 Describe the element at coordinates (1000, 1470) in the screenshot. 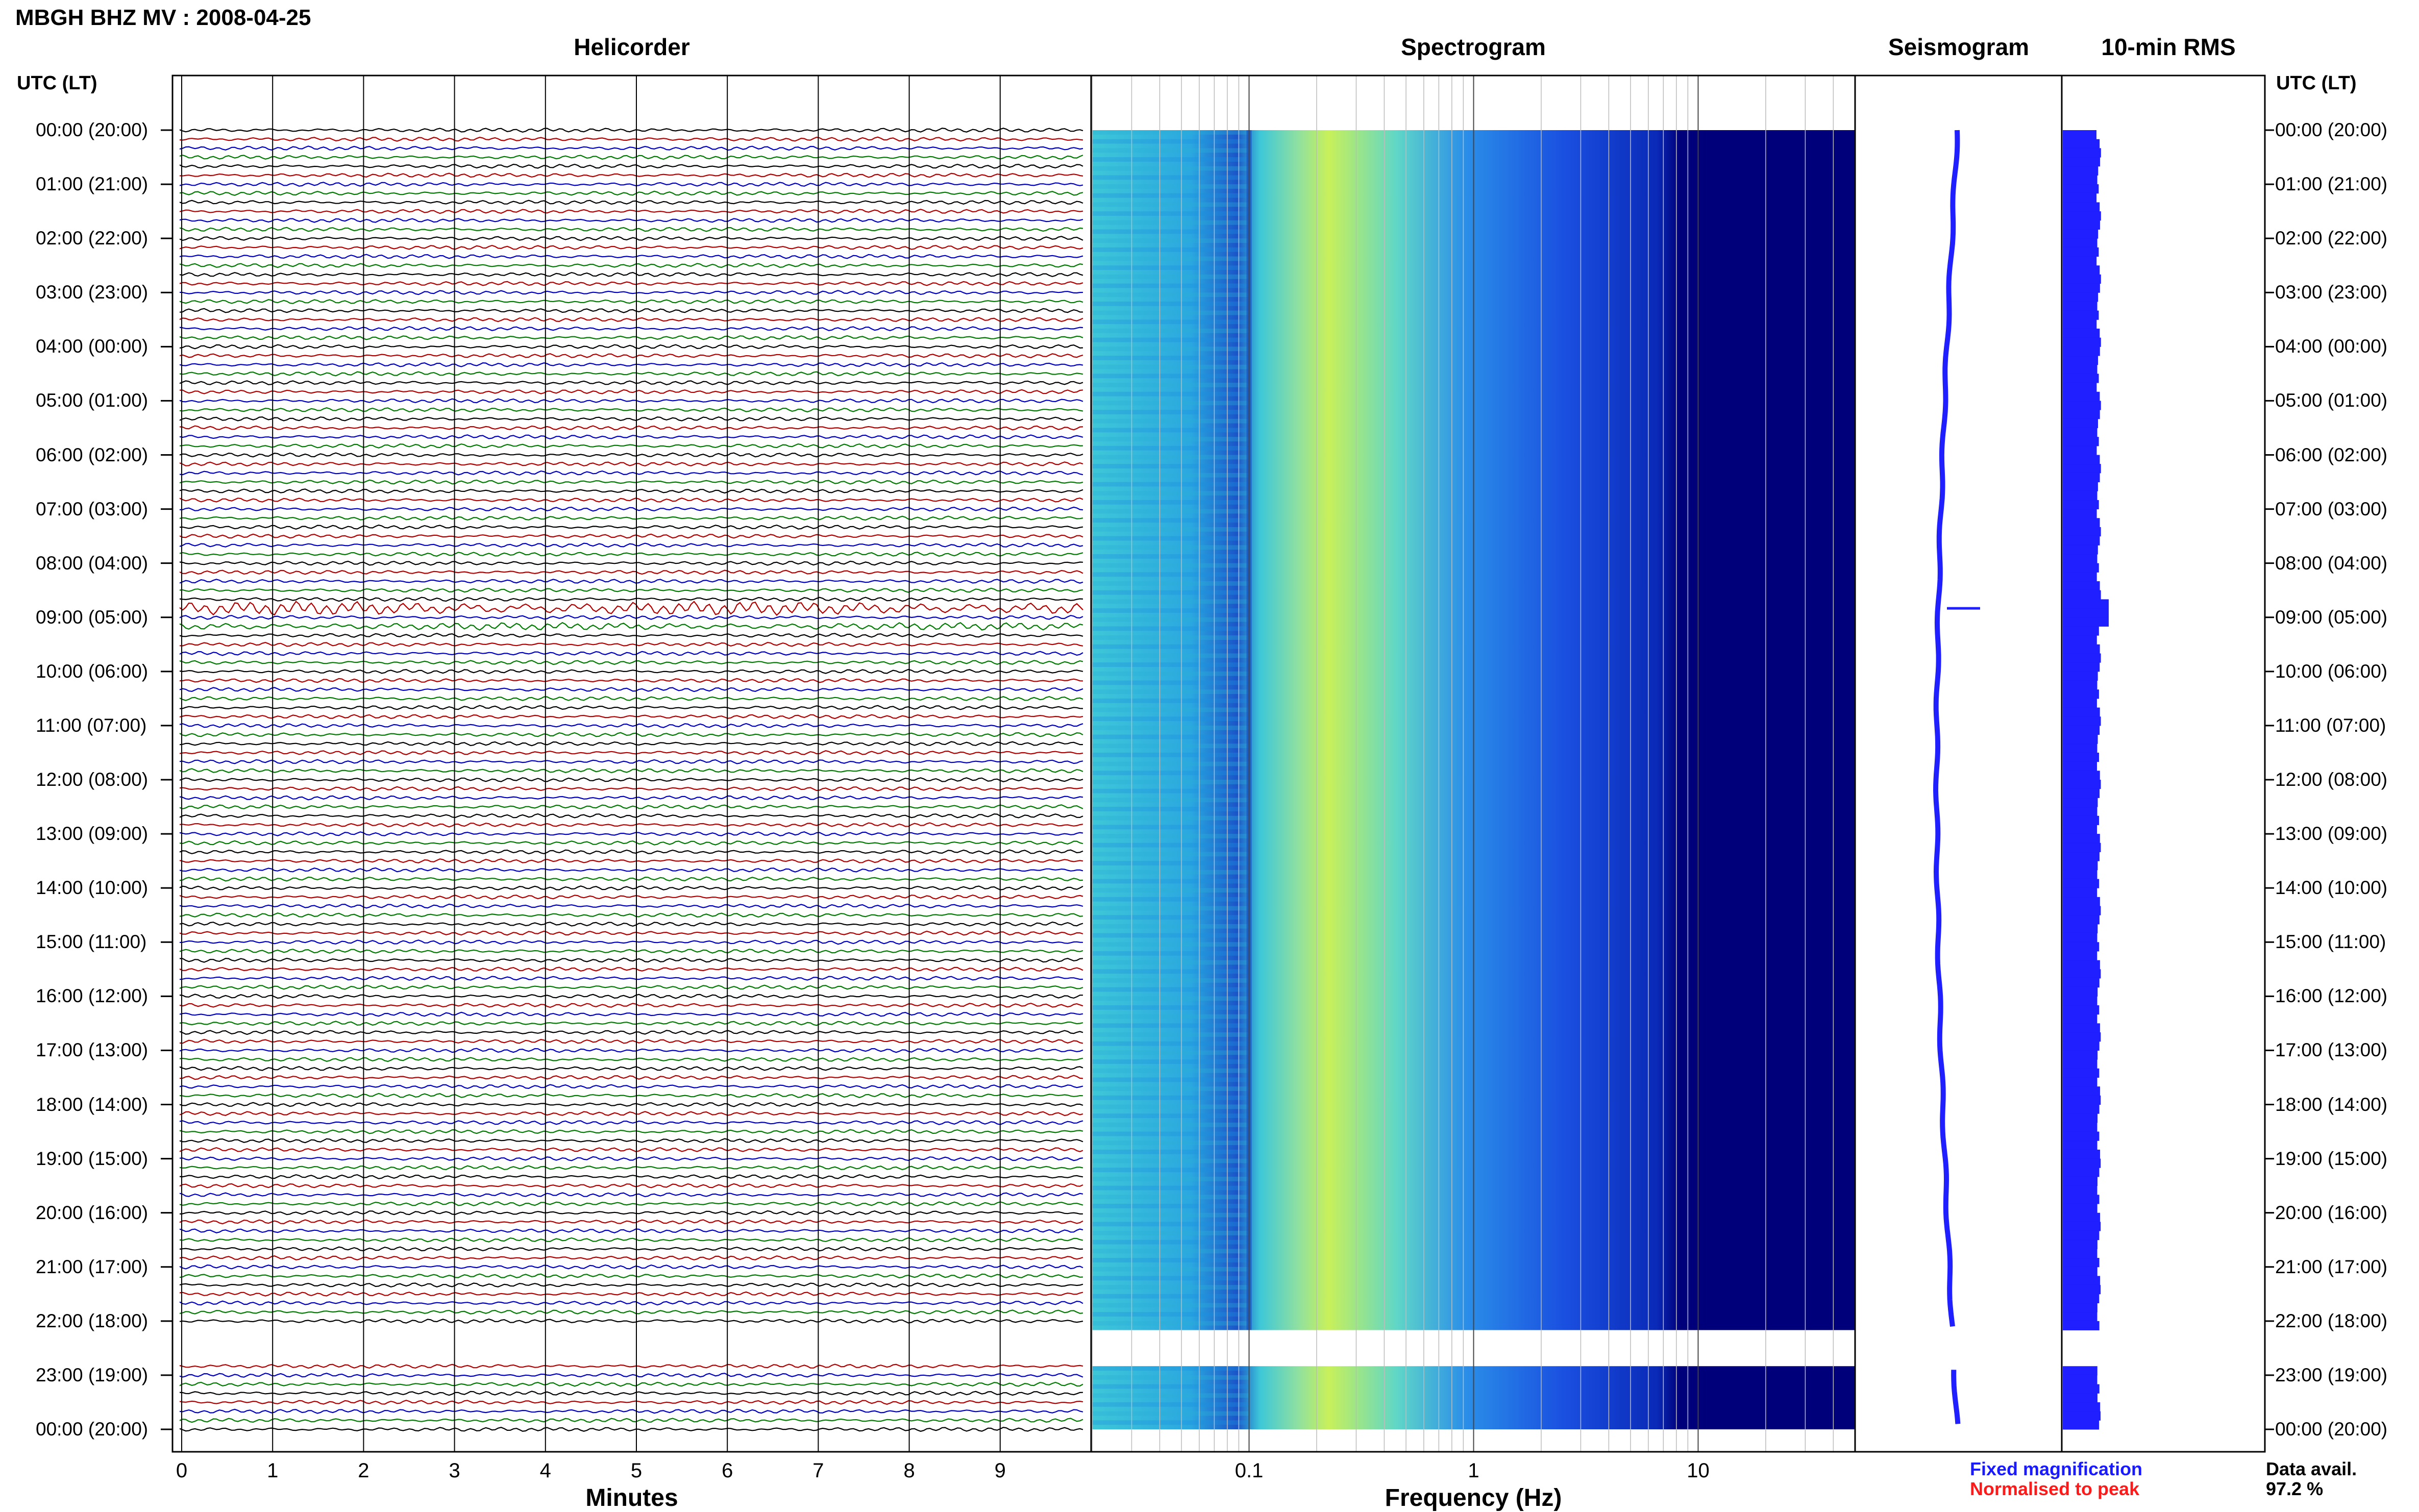

I see `x-tick-label: 9` at that location.